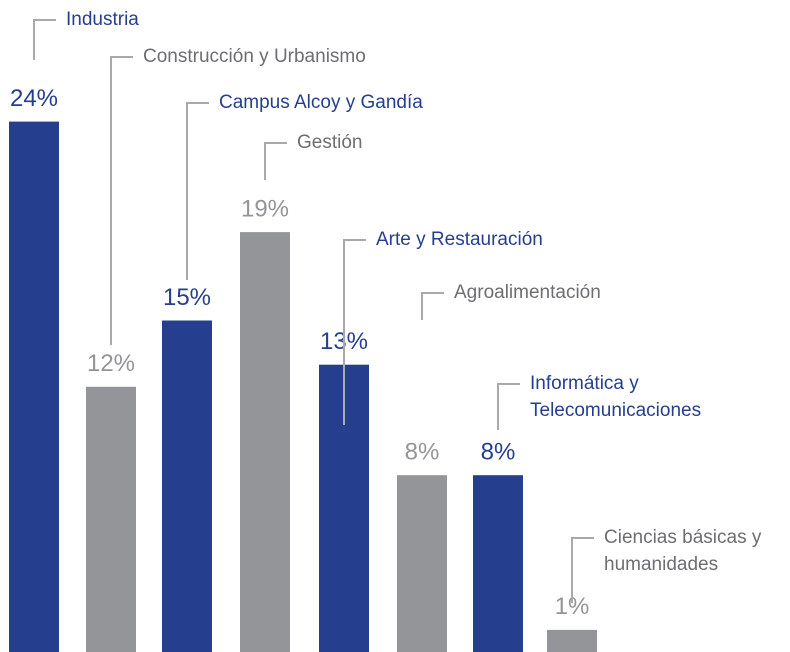 This screenshot has width=790, height=652. Describe the element at coordinates (265, 208) in the screenshot. I see `value-label: 19%` at that location.